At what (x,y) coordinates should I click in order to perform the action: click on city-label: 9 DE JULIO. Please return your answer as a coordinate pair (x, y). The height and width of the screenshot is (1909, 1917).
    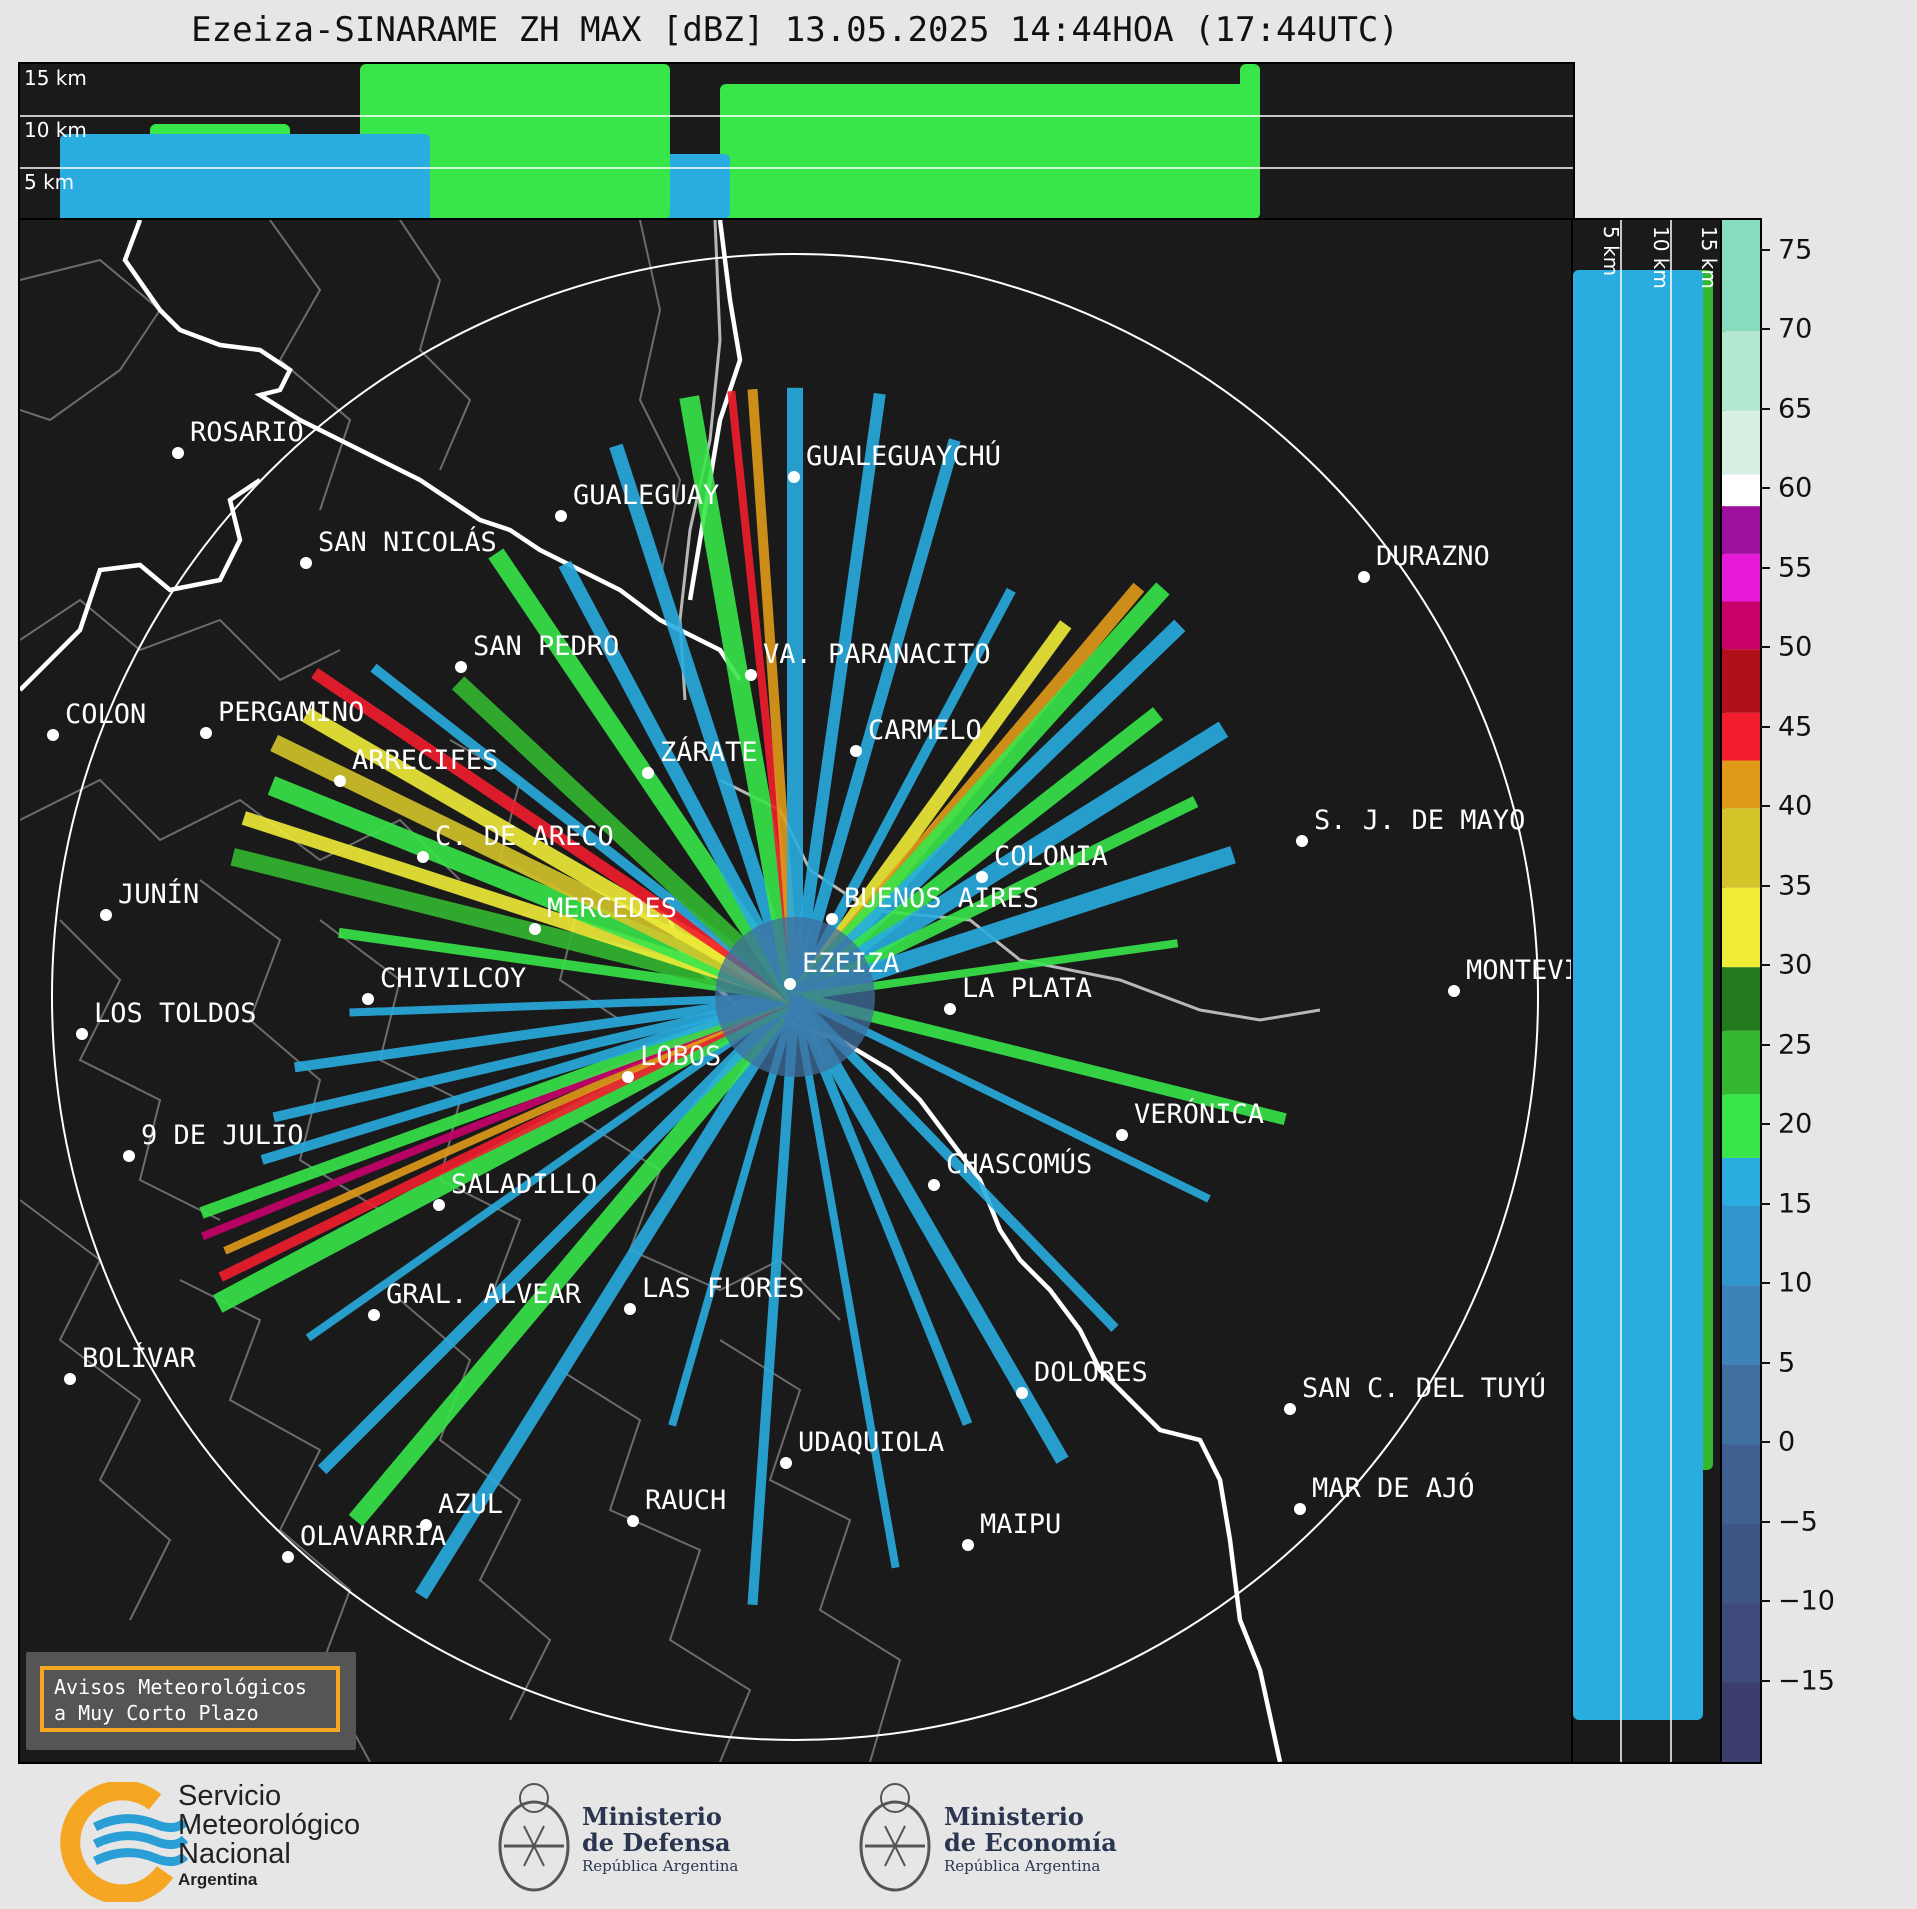
    Looking at the image, I should click on (222, 1135).